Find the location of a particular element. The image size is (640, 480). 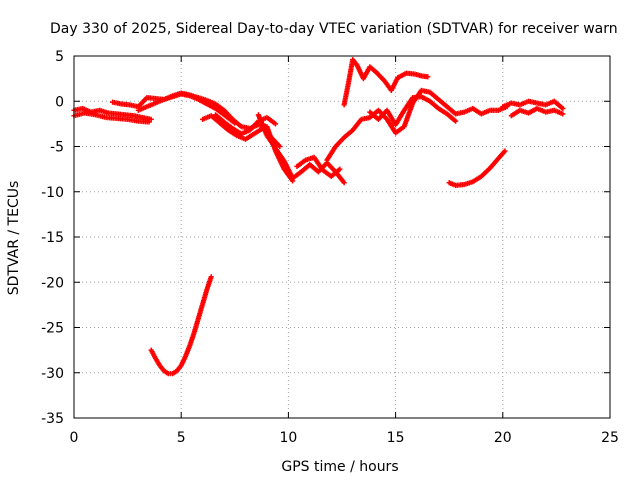

y-tick-label: -30 is located at coordinates (52, 374).